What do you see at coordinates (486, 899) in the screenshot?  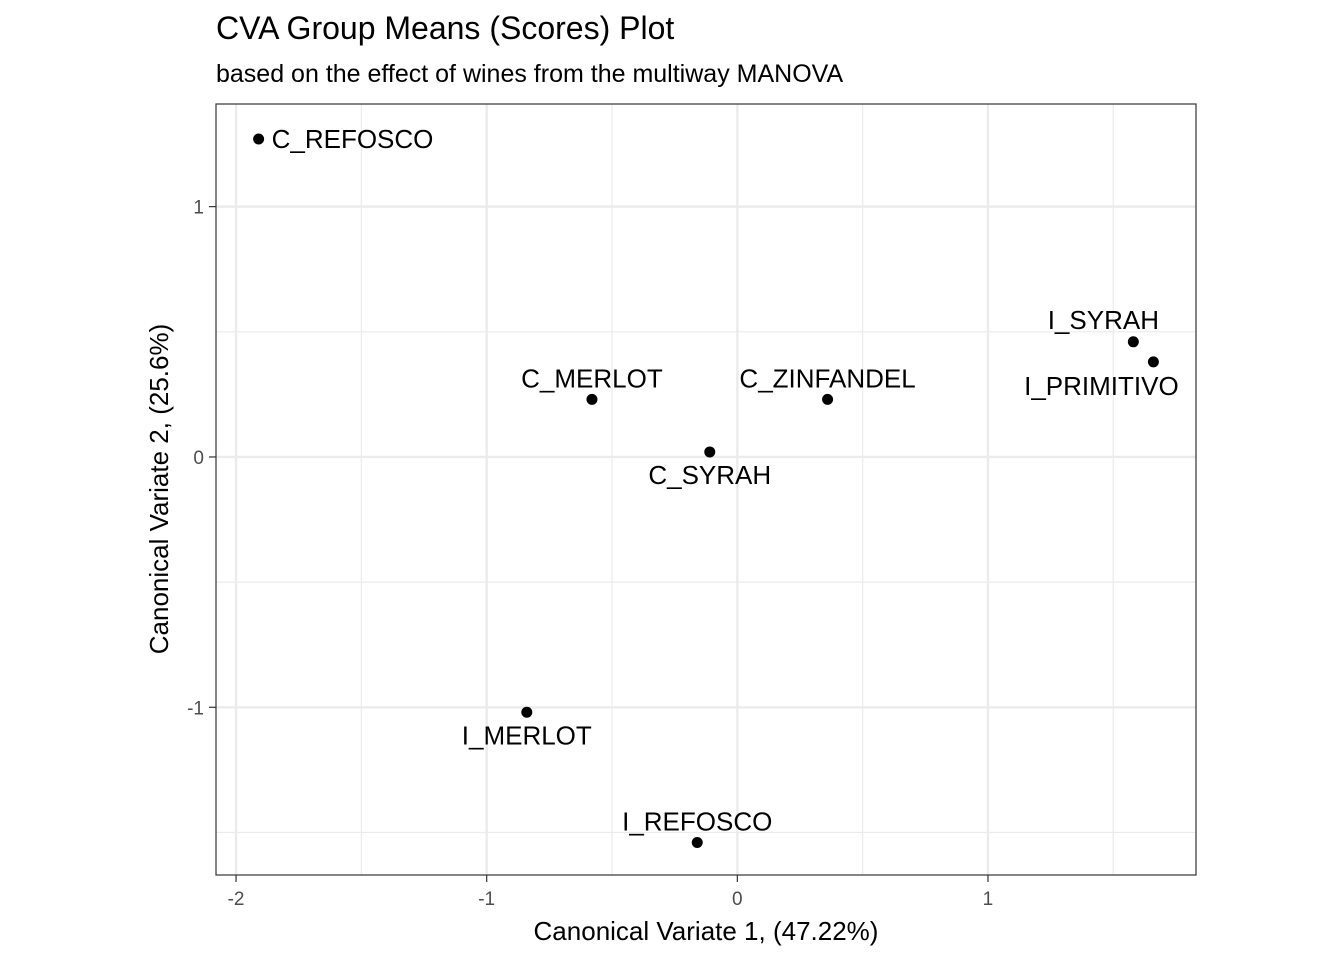 I see `x-tick-label: -1` at bounding box center [486, 899].